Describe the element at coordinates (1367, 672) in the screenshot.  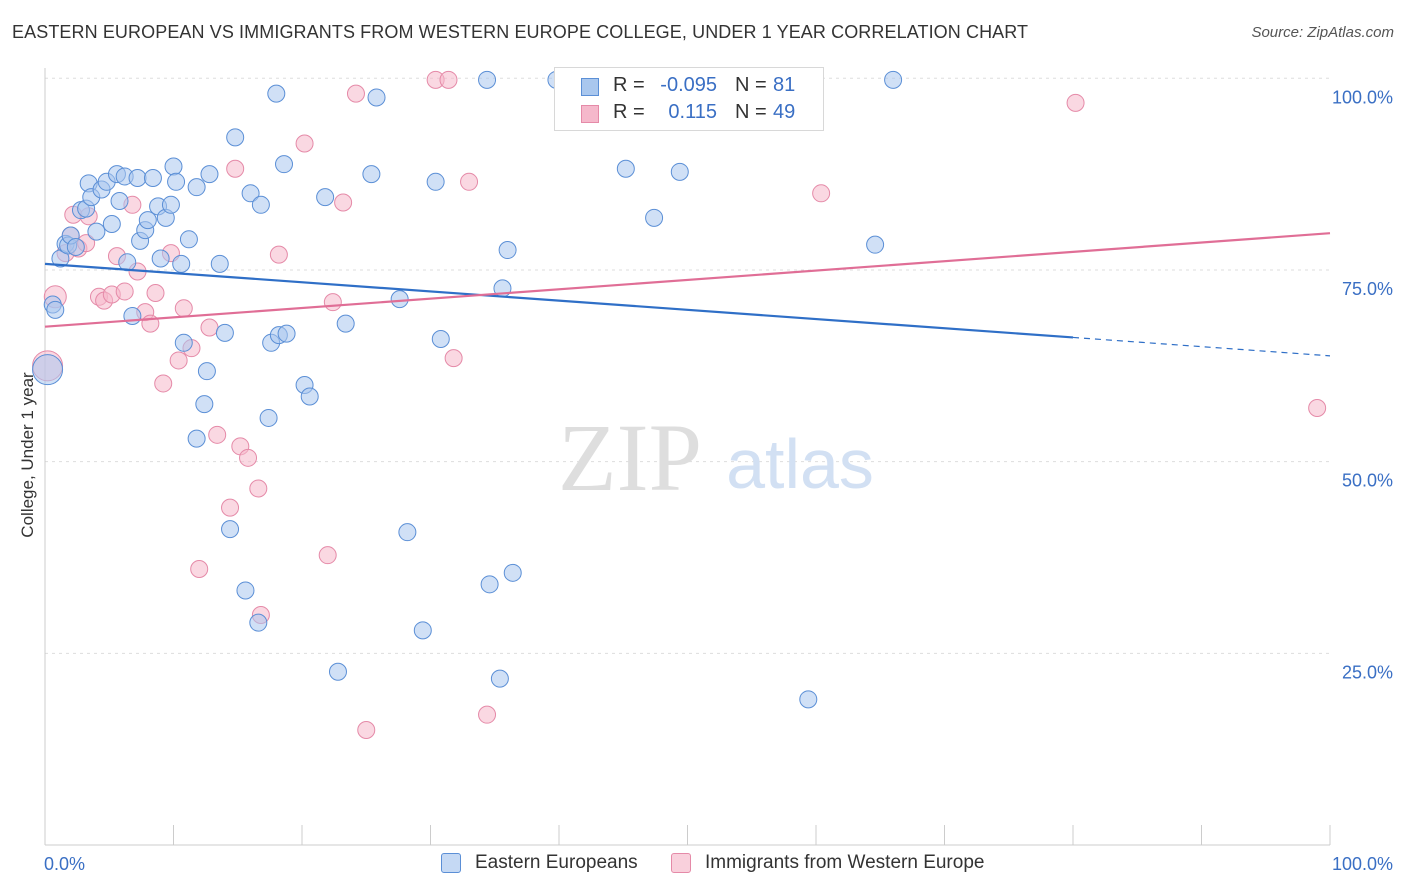
I see `y-tick-label: 25.0%` at that location.